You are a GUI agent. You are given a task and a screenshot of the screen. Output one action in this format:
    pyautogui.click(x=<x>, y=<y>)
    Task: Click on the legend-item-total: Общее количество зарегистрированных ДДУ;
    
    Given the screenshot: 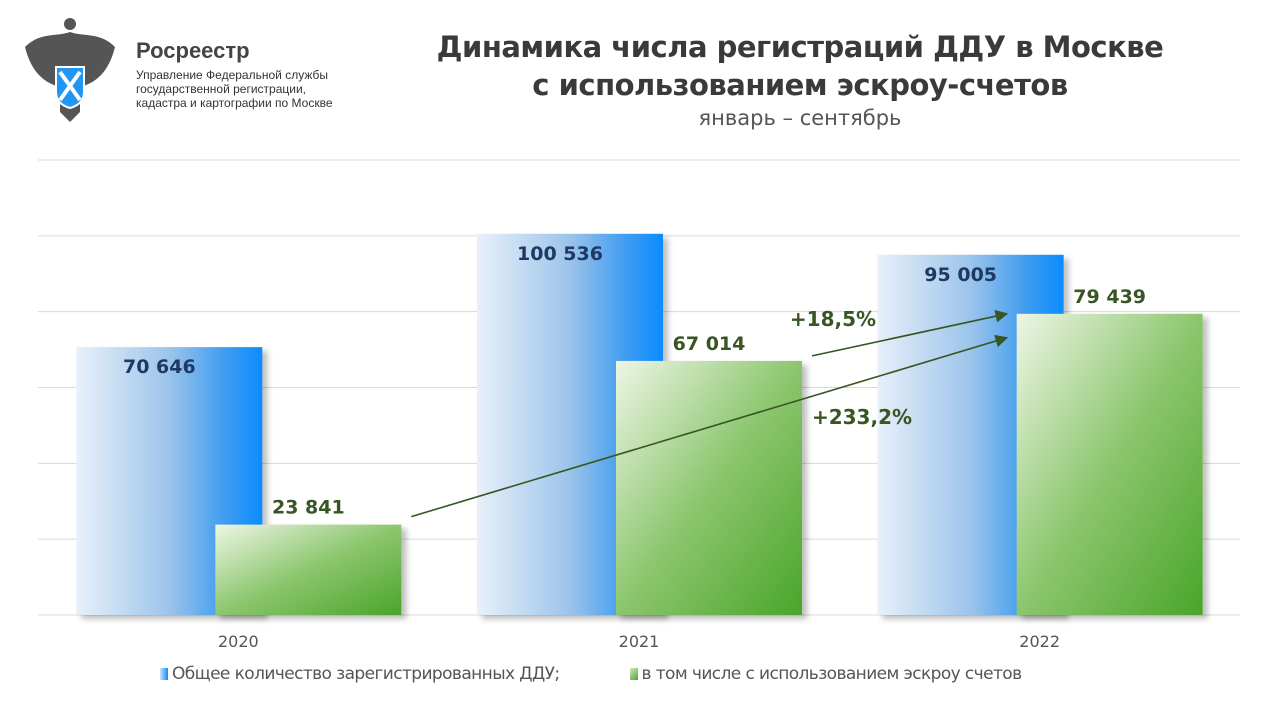 What is the action you would take?
    pyautogui.click(x=360, y=674)
    